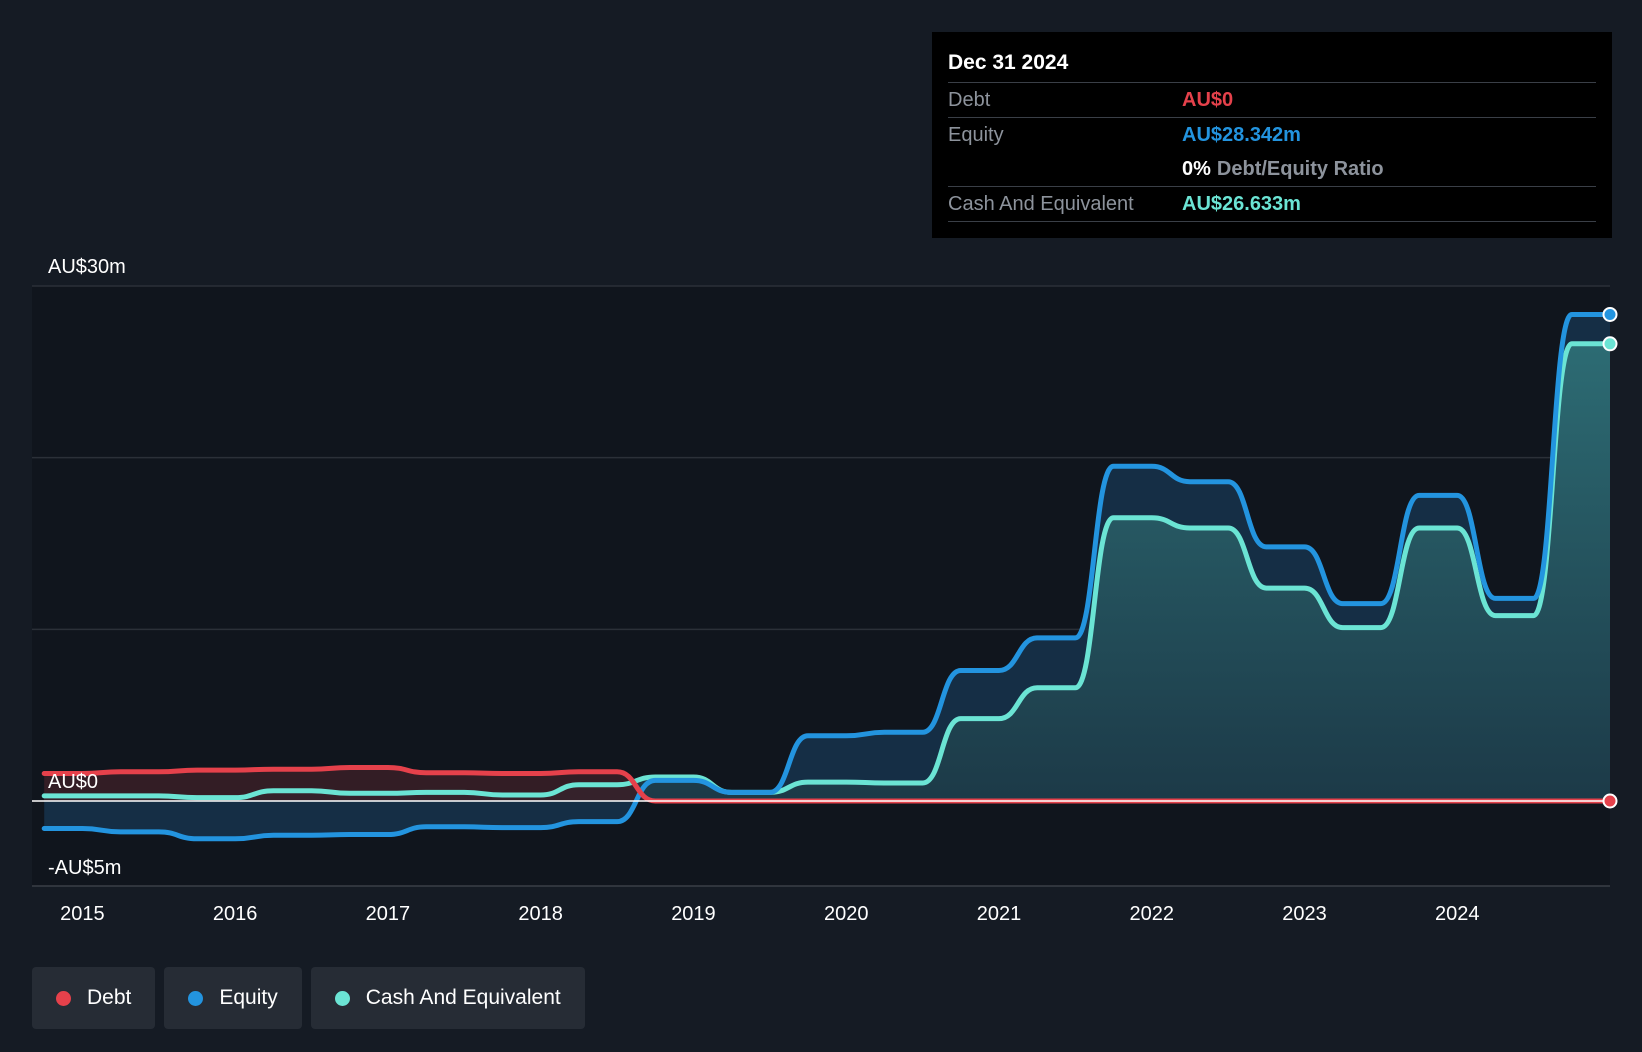 The image size is (1642, 1052). Describe the element at coordinates (463, 997) in the screenshot. I see `legend-label-cash: Cash And Equivalent` at that location.